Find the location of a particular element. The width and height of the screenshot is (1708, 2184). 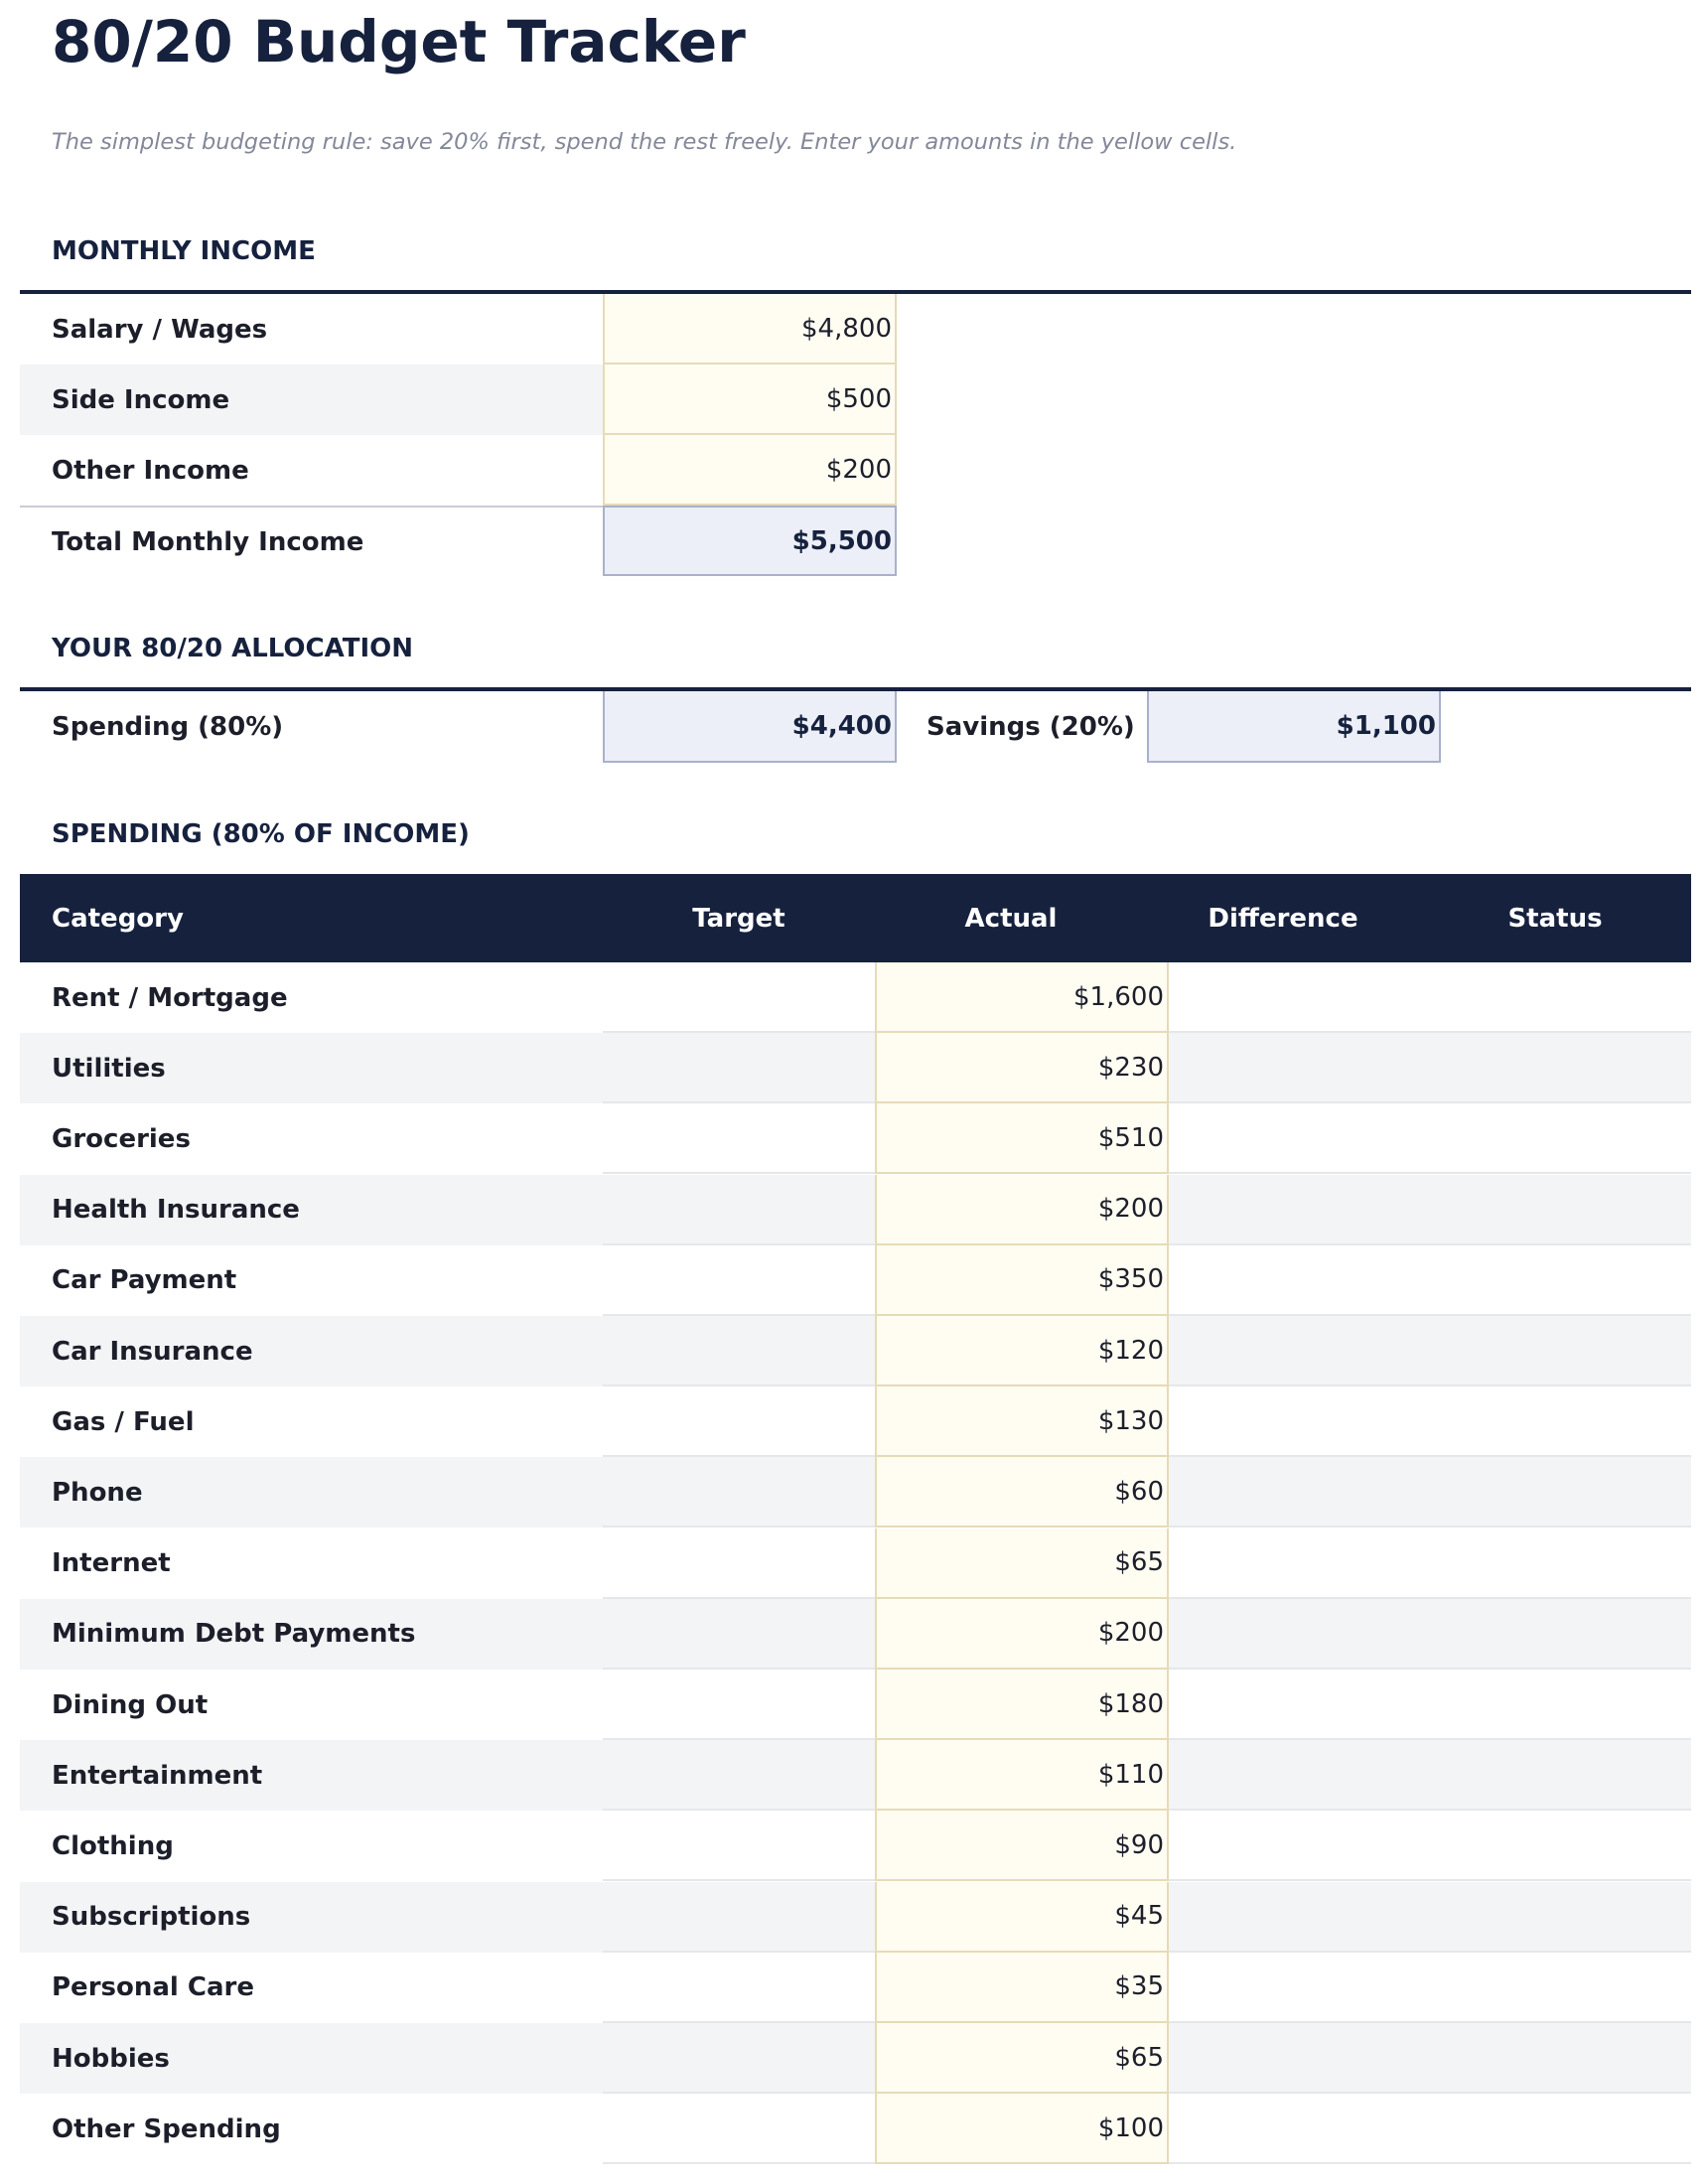

income-rule is located at coordinates (855, 292).